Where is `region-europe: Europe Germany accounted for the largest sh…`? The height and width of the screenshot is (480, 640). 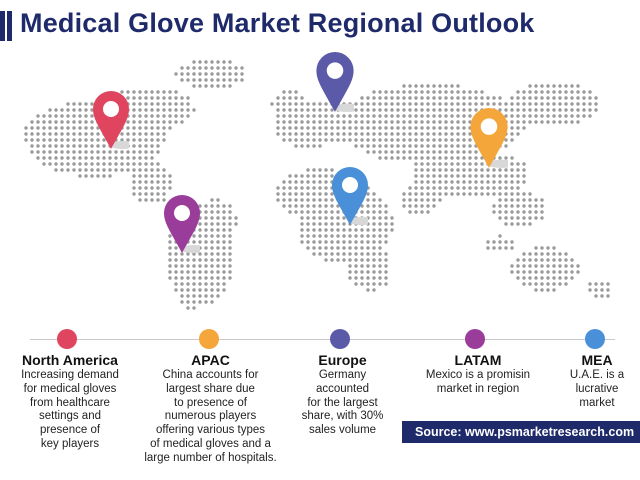 region-europe: Europe Germany accounted for the largest sh… is located at coordinates (342, 395).